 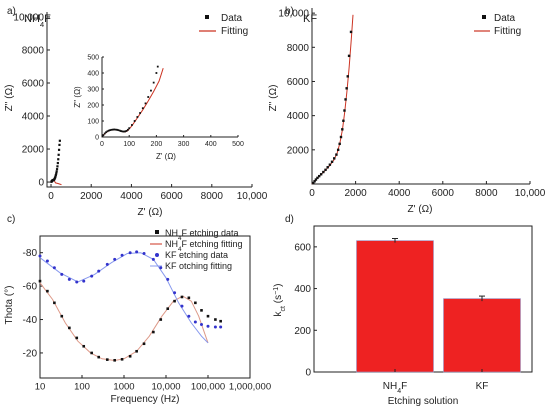 What do you see at coordinates (208, 387) in the screenshot?
I see `panel-c-x-tick-label: 100,000` at bounding box center [208, 387].